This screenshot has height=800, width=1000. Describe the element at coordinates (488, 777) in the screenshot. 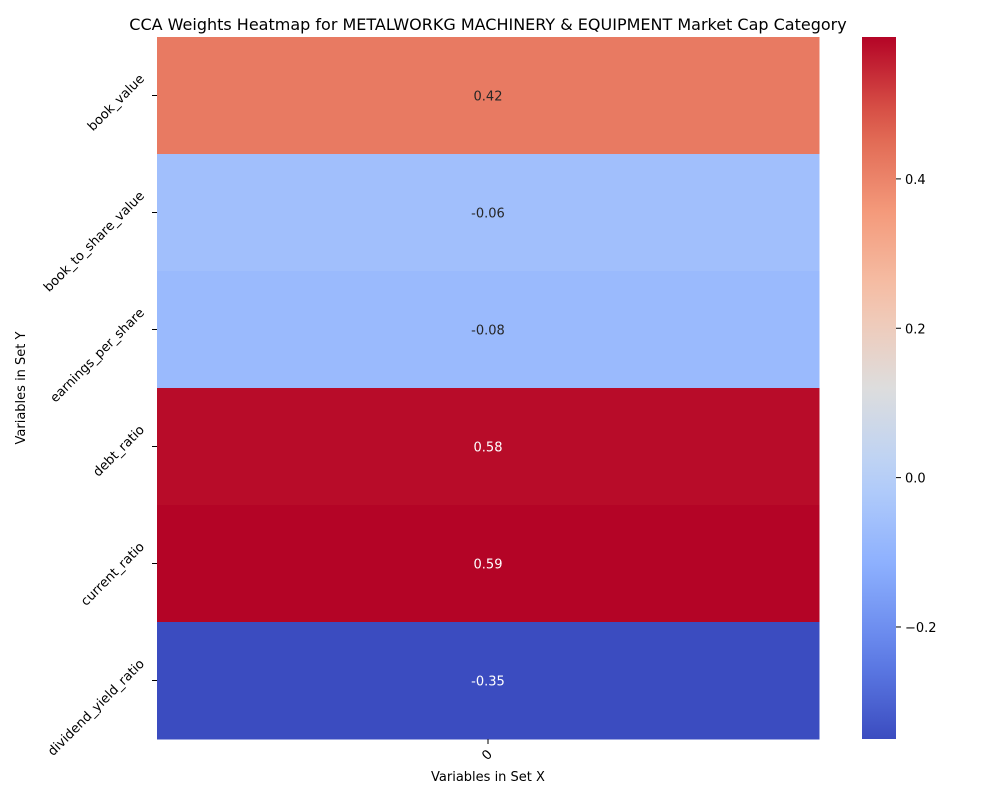

I see `x-axis-label: Variables in Set X` at that location.